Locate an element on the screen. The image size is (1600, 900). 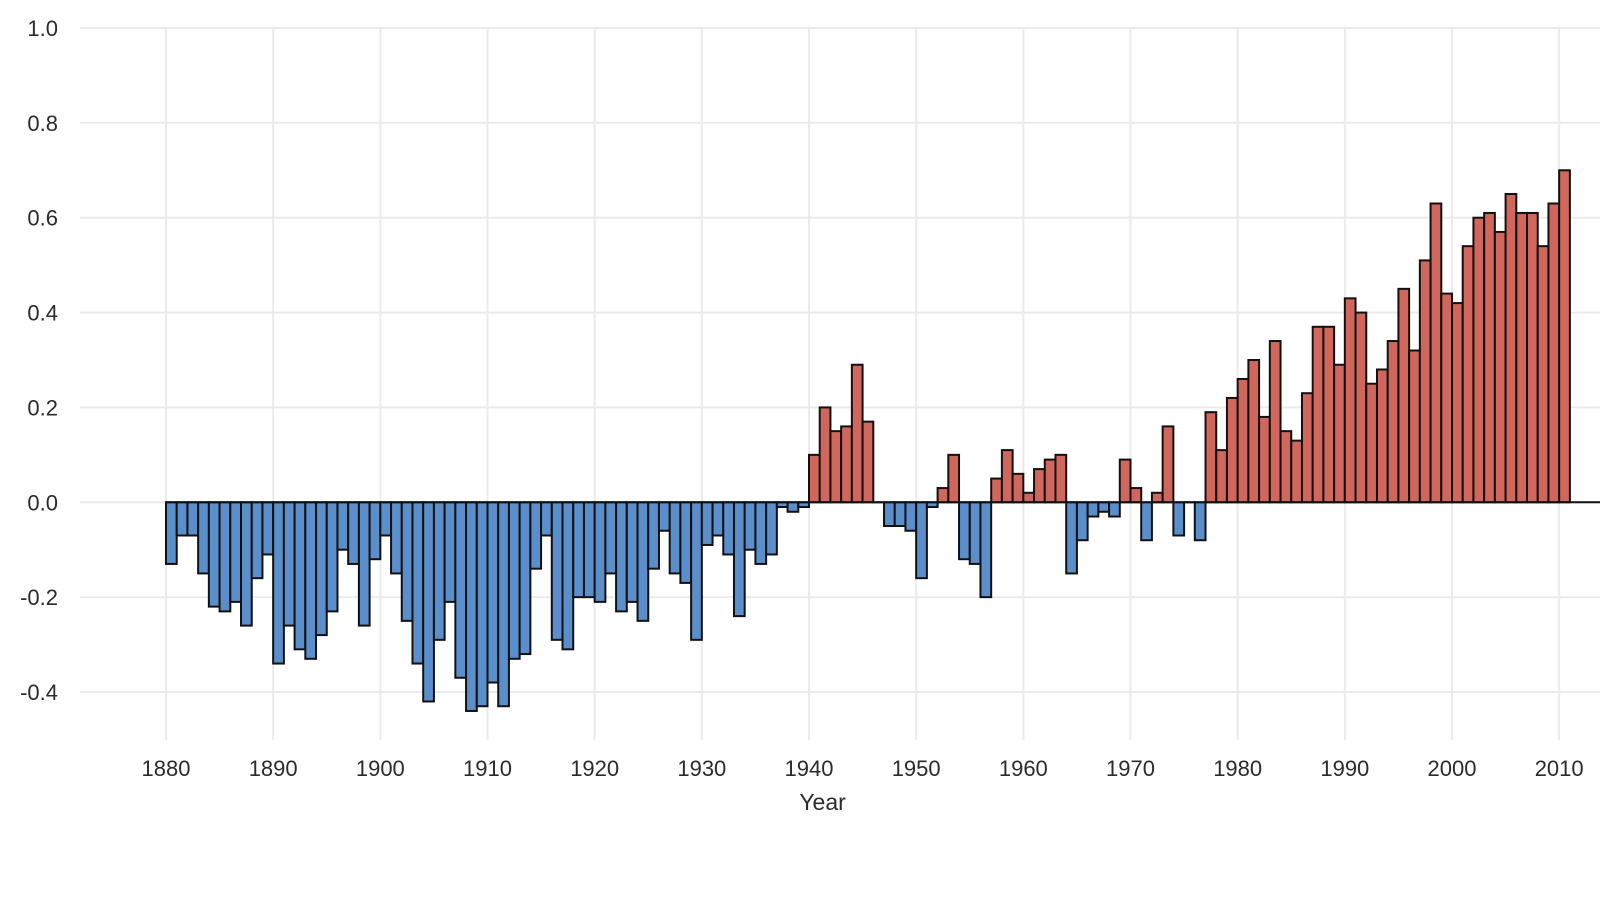
x-tick-label: 1930 is located at coordinates (701, 768).